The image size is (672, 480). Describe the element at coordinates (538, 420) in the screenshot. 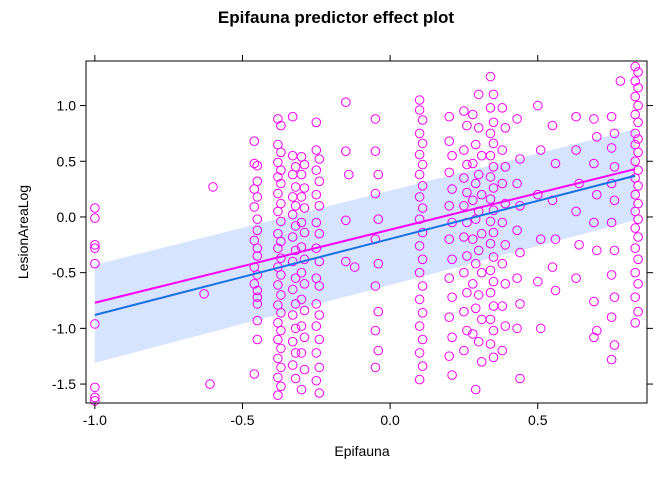

I see `x-tick-label: 0.5` at that location.